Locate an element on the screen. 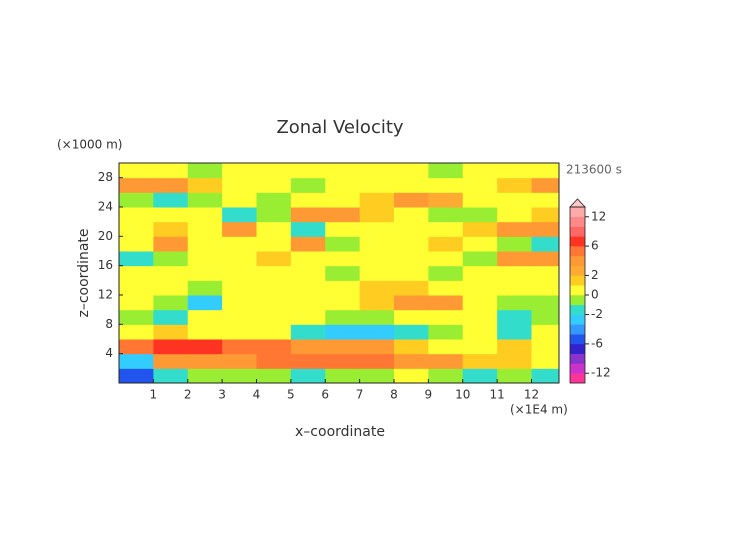 Image resolution: width=752 pixels, height=536 pixels. chart-title: Zonal Velocity is located at coordinates (339, 127).